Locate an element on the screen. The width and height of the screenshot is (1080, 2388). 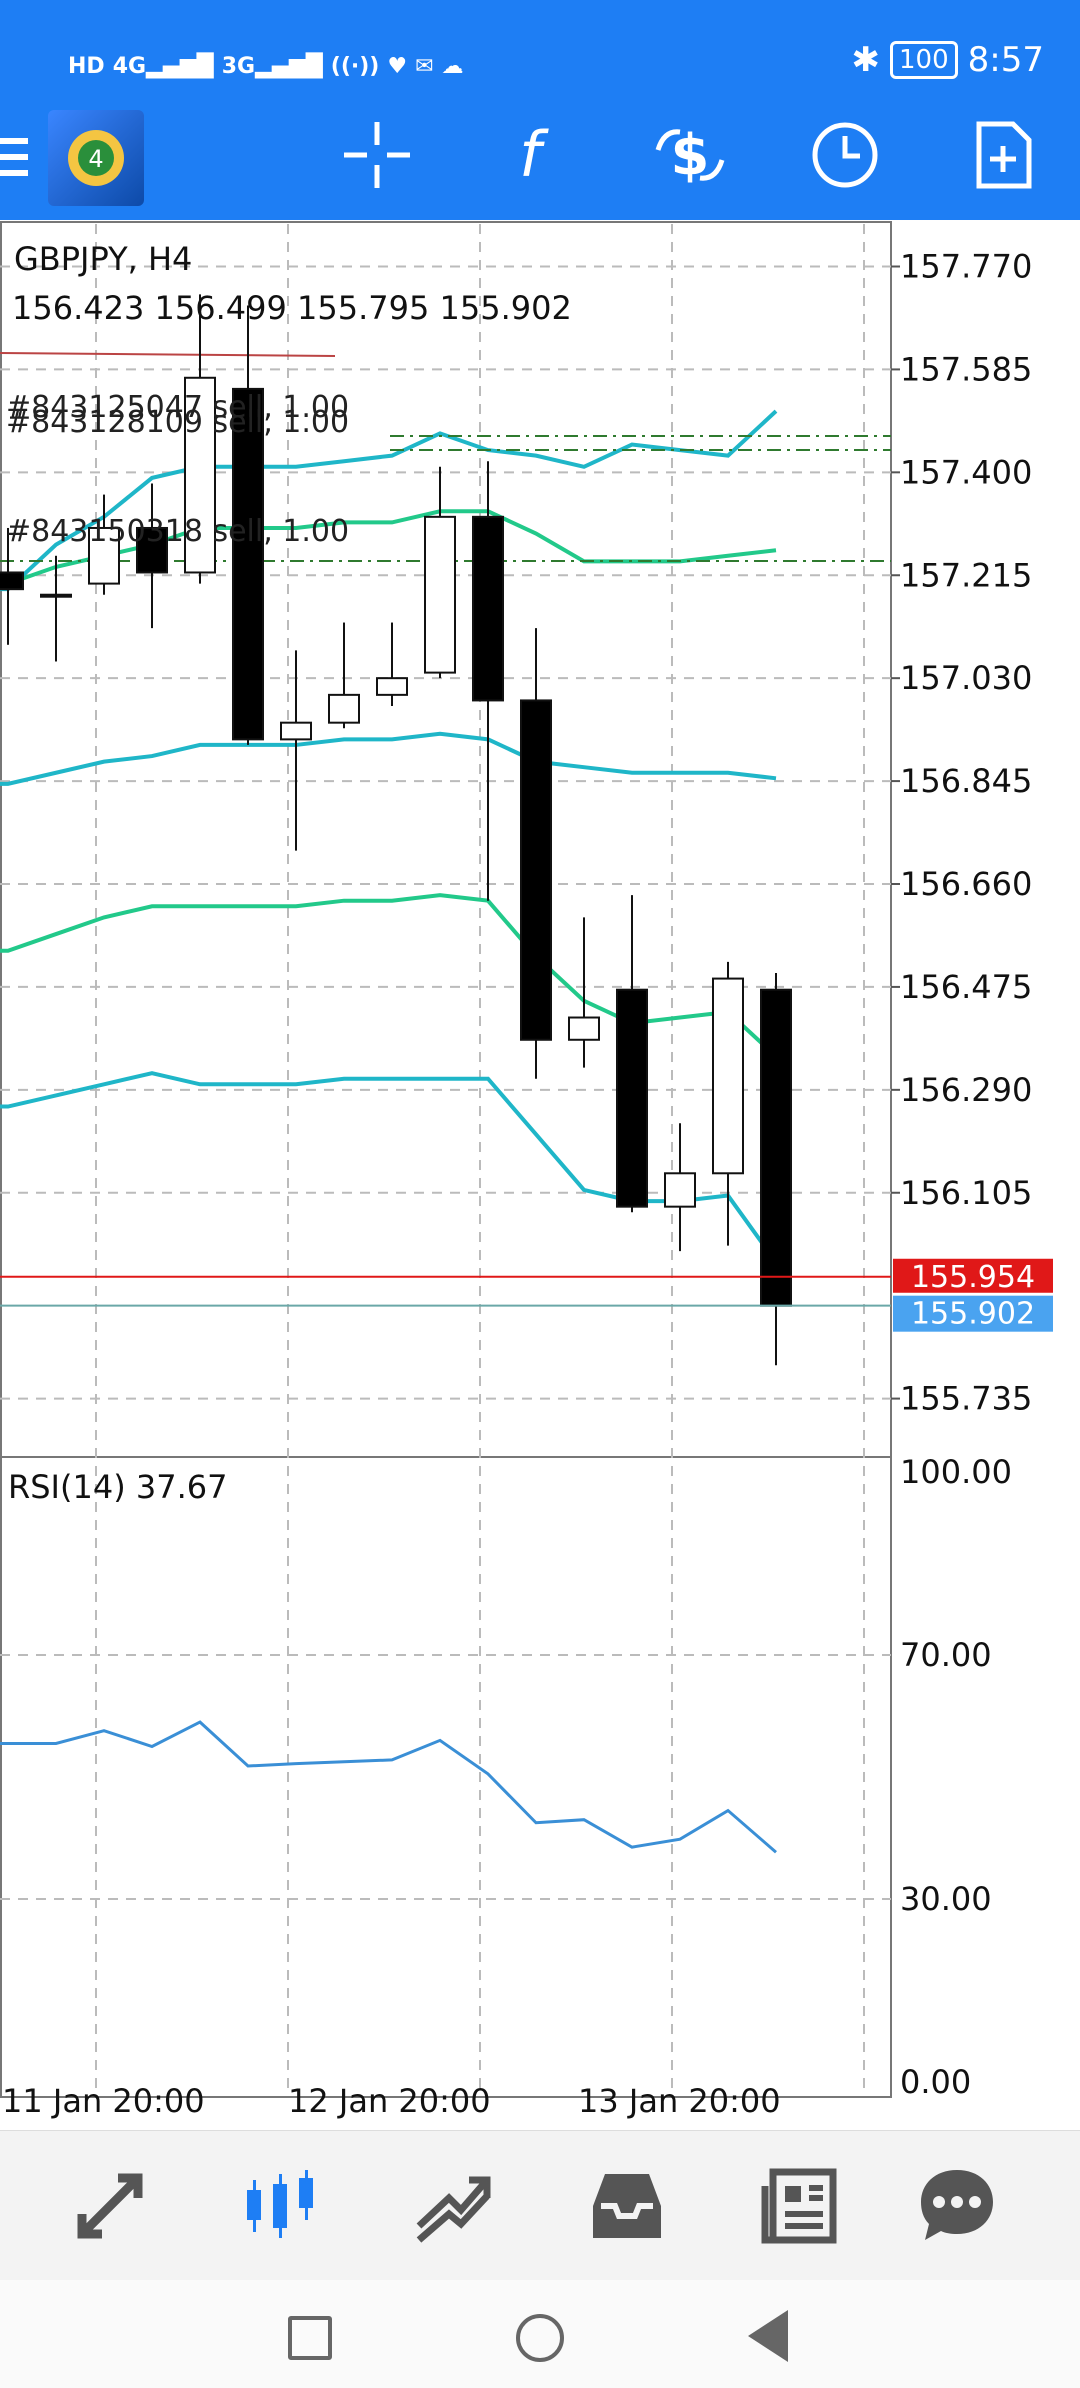
function-icon: f is located at coordinates (530, 155).